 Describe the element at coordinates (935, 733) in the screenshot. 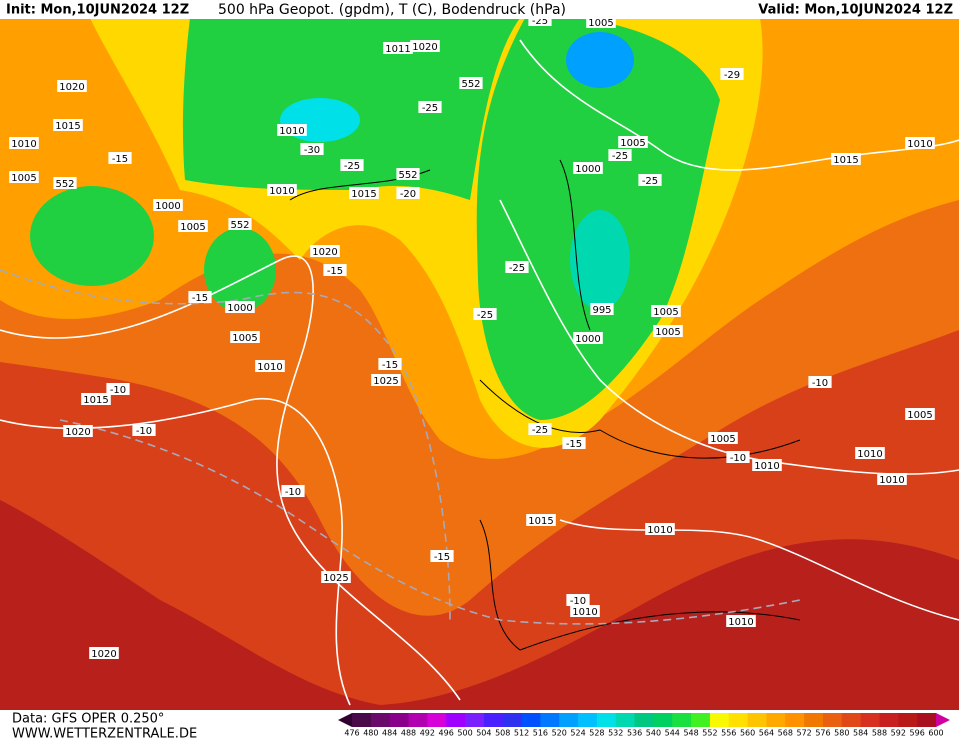

I see `colorbar-tick-label: 600` at that location.